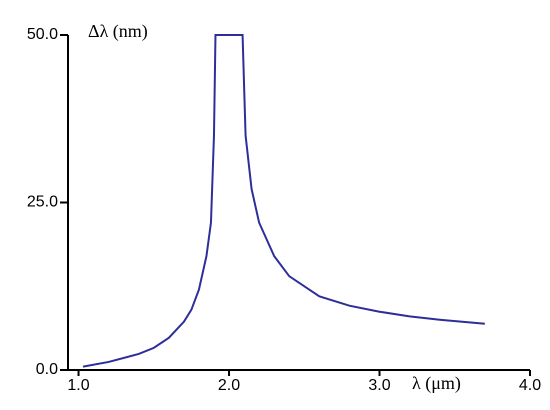 The height and width of the screenshot is (410, 550). I want to click on x-axis-label: λ (μm), so click(436, 383).